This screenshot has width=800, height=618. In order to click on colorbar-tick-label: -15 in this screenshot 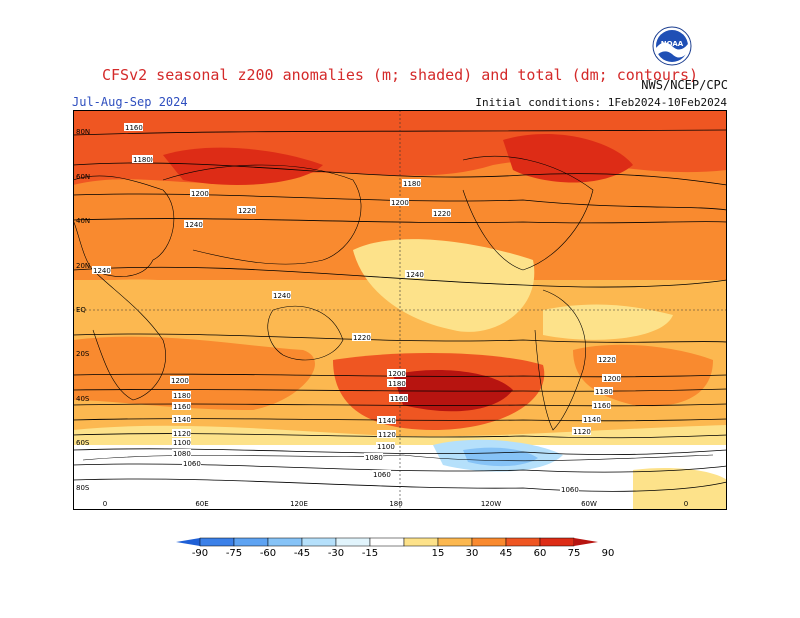, I will do `click(370, 553)`.